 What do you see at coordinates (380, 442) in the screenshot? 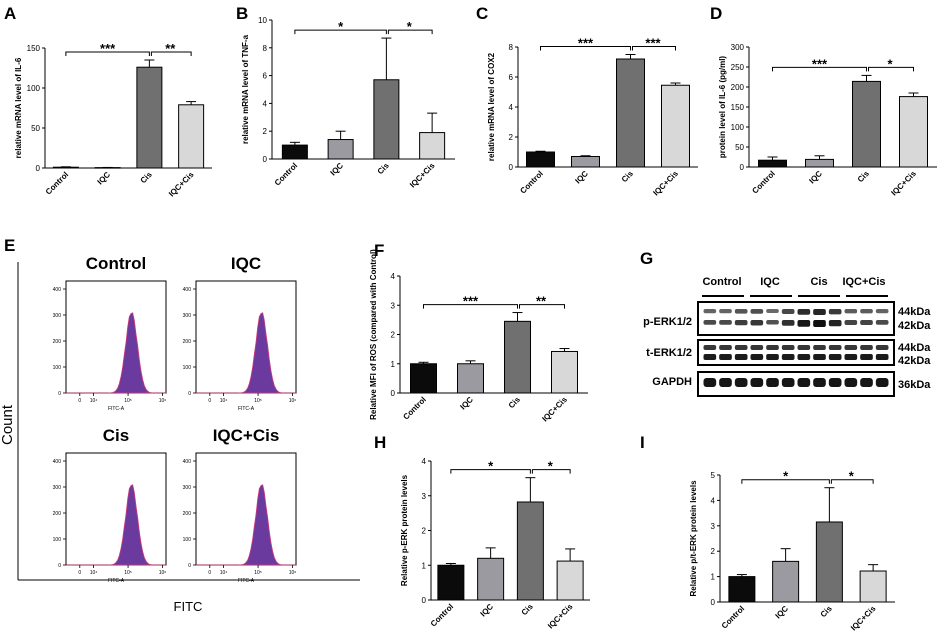
I see `panel-letter-h: H` at bounding box center [380, 442].